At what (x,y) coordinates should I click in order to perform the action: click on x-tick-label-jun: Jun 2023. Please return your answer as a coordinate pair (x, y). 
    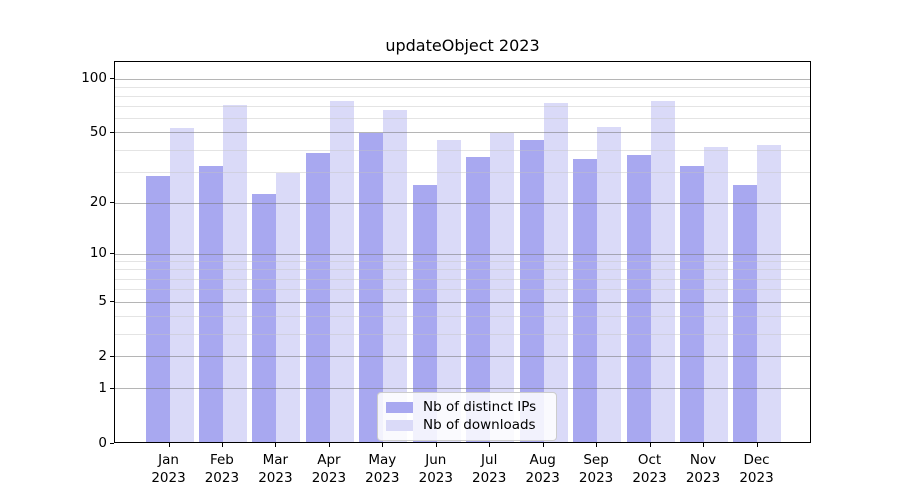
    Looking at the image, I should click on (436, 469).